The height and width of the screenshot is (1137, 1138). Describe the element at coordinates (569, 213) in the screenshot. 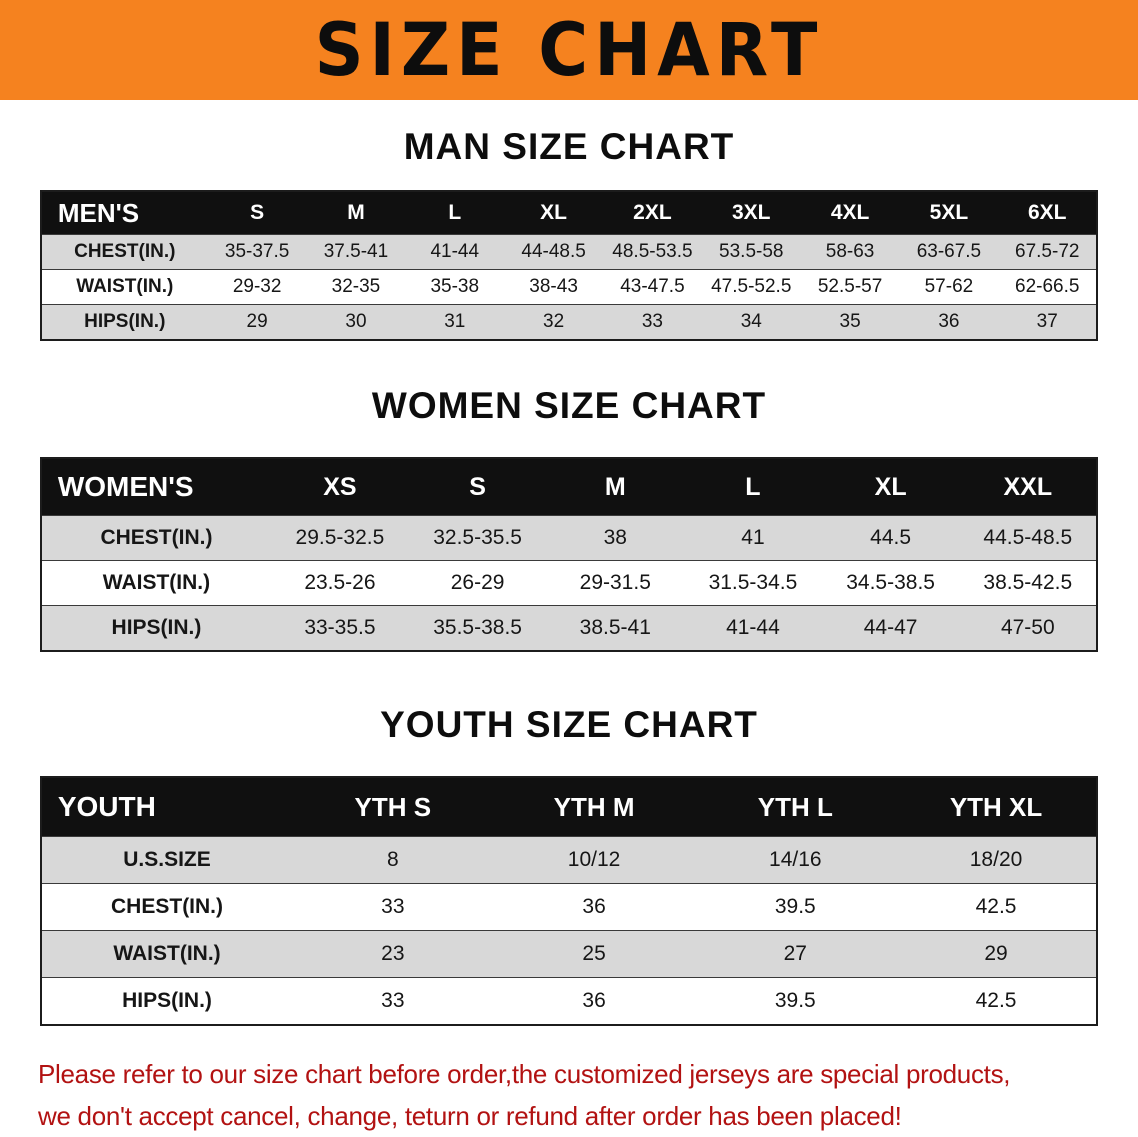

I see `table-header-row: MEN'S S M L XL 2XL 3XL 4XL 5XL 6XL` at that location.